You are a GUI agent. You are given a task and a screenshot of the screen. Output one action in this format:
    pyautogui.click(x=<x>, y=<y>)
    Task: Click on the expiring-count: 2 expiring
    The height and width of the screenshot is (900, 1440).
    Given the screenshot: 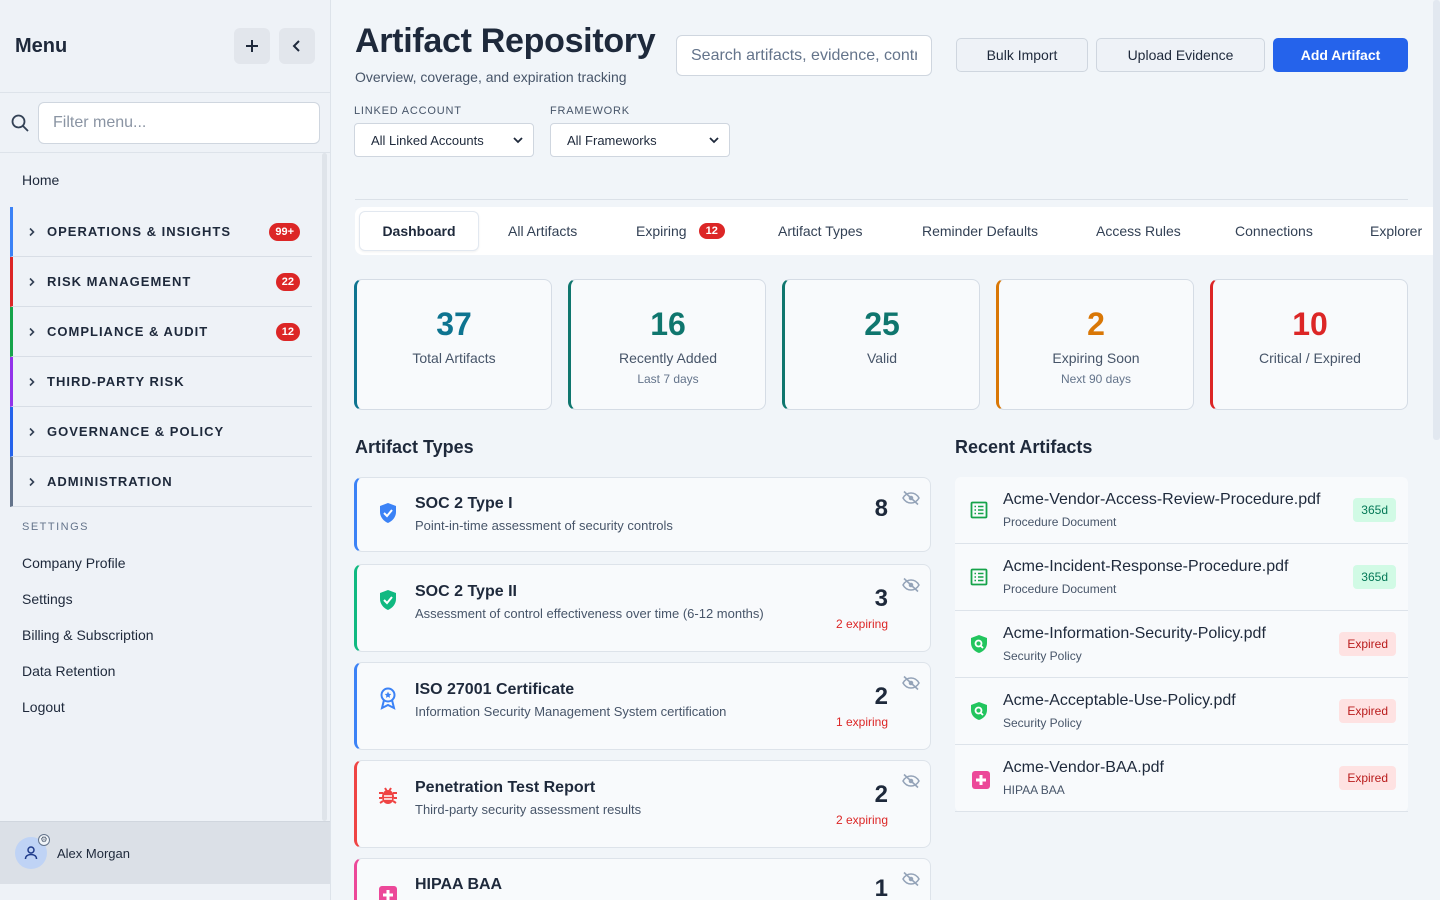 What is the action you would take?
    pyautogui.click(x=861, y=624)
    